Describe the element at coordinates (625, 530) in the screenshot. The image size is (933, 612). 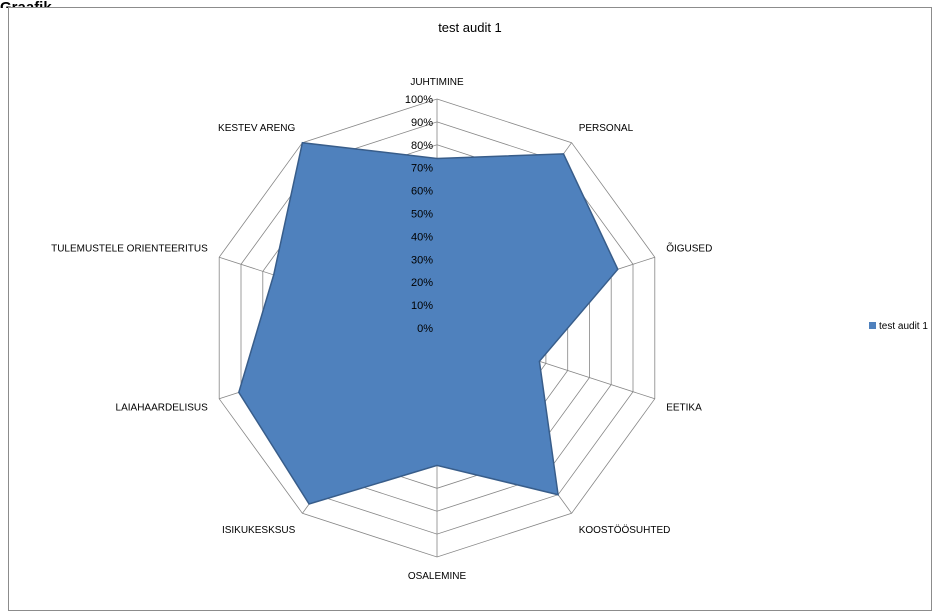
I see `category-label: KOOSTÖÖSUHTED` at that location.